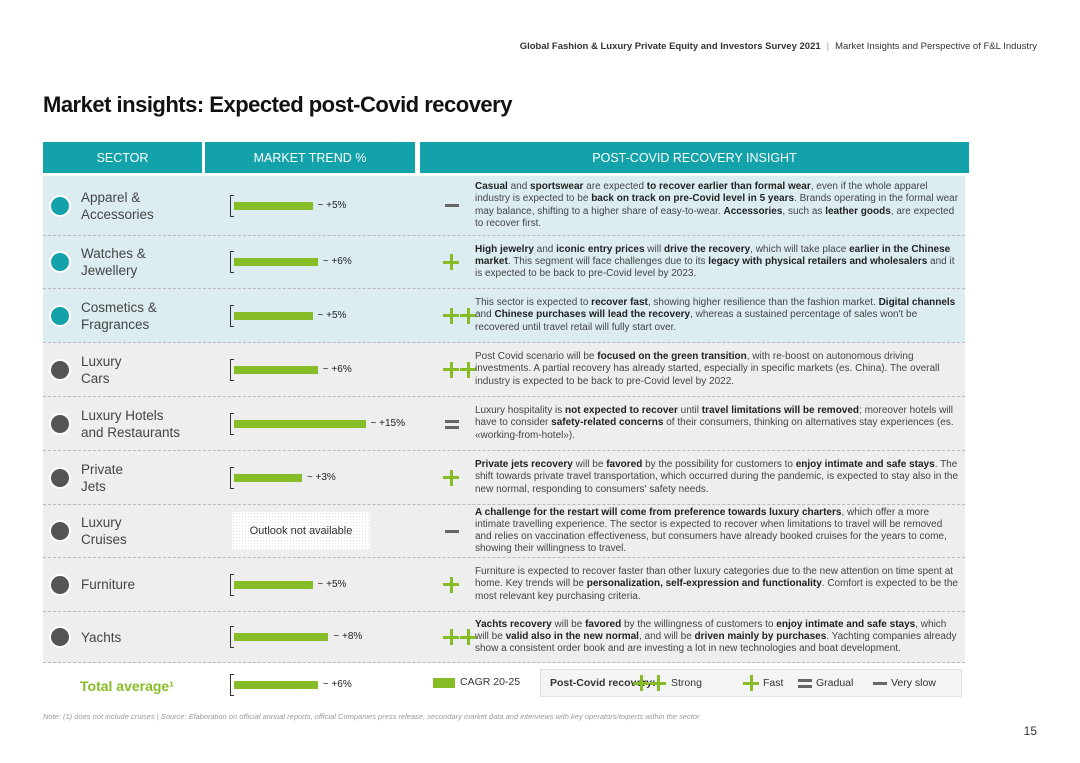 This screenshot has width=1080, height=763. I want to click on insight-segment: iconic entry prices, so click(600, 249).